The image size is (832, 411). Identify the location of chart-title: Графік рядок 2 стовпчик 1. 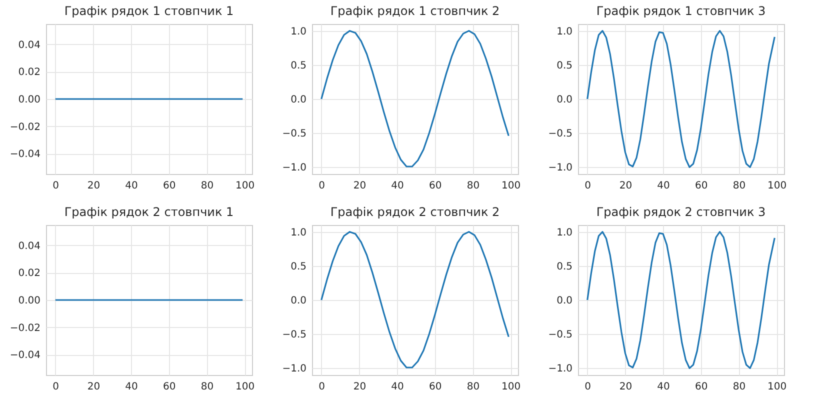
(149, 212).